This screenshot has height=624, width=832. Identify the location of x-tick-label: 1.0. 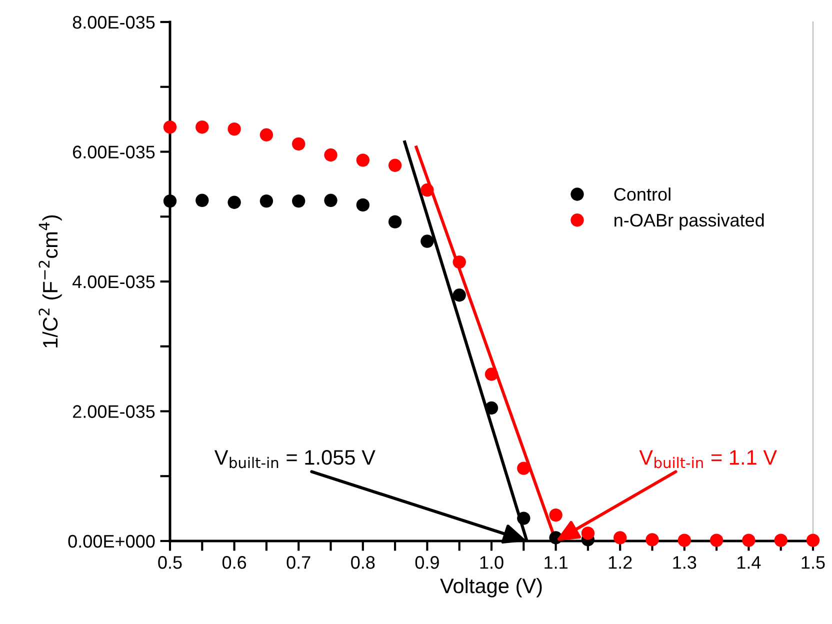
(492, 562).